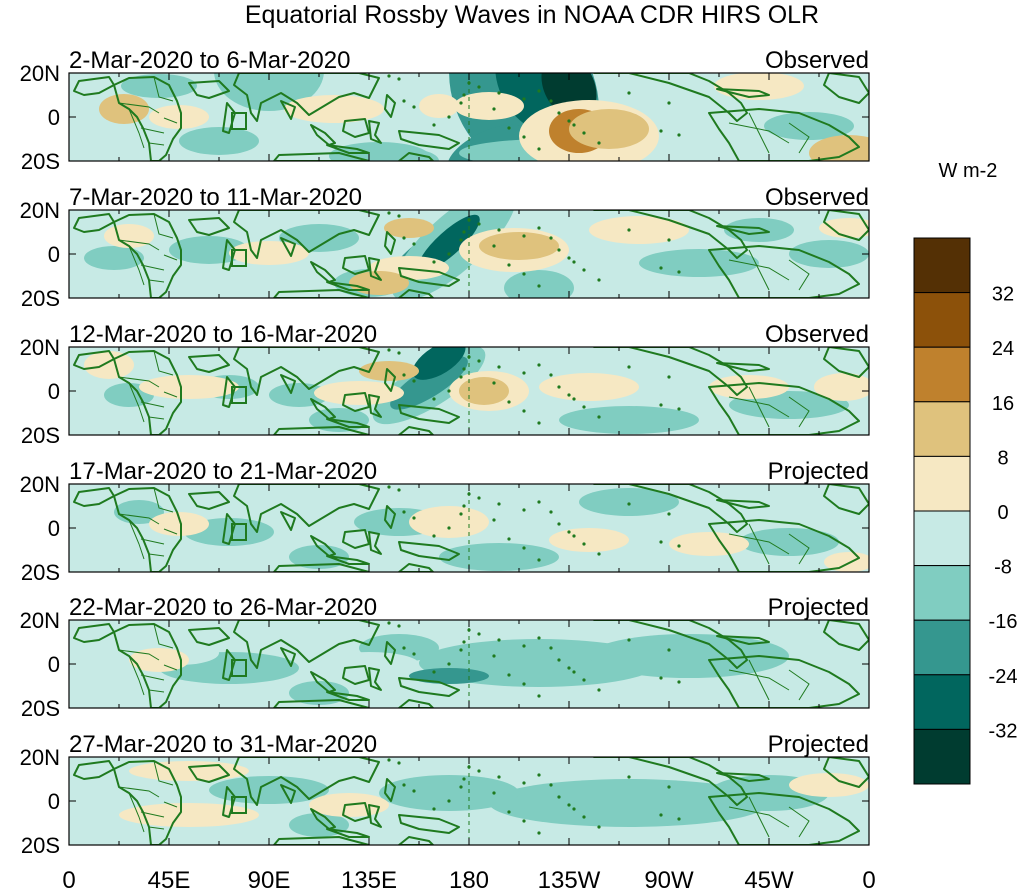 Image resolution: width=1021 pixels, height=890 pixels. What do you see at coordinates (669, 878) in the screenshot?
I see `longitude-label: 90W` at bounding box center [669, 878].